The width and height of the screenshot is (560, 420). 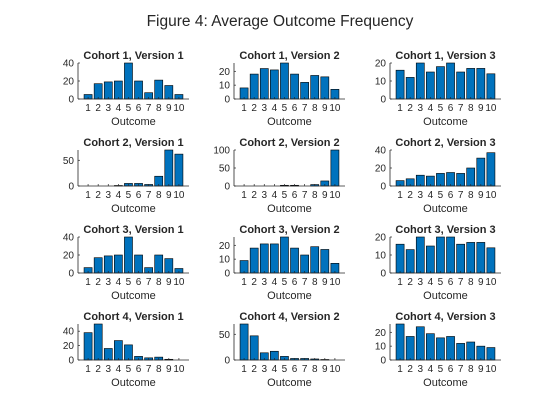 What do you see at coordinates (133, 230) in the screenshot?
I see `subplot-title: Cohort 3, Version 1` at bounding box center [133, 230].